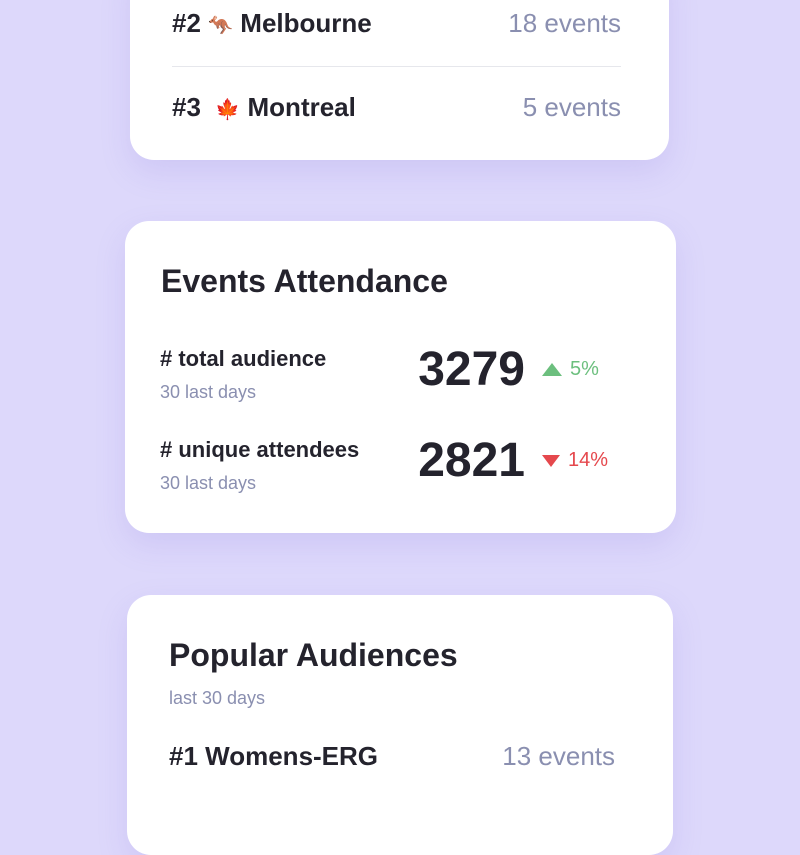 The height and width of the screenshot is (855, 800). Describe the element at coordinates (564, 23) in the screenshot. I see `event-count: 18 events` at that location.